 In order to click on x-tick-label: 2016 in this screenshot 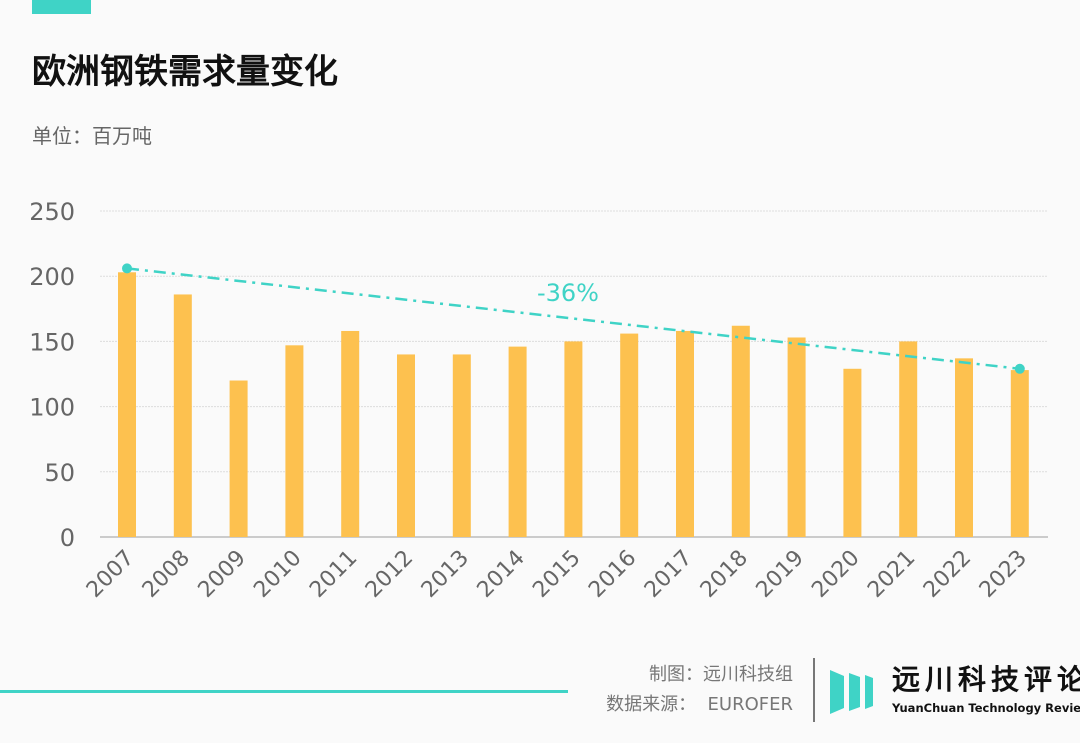, I will do `click(612, 574)`.